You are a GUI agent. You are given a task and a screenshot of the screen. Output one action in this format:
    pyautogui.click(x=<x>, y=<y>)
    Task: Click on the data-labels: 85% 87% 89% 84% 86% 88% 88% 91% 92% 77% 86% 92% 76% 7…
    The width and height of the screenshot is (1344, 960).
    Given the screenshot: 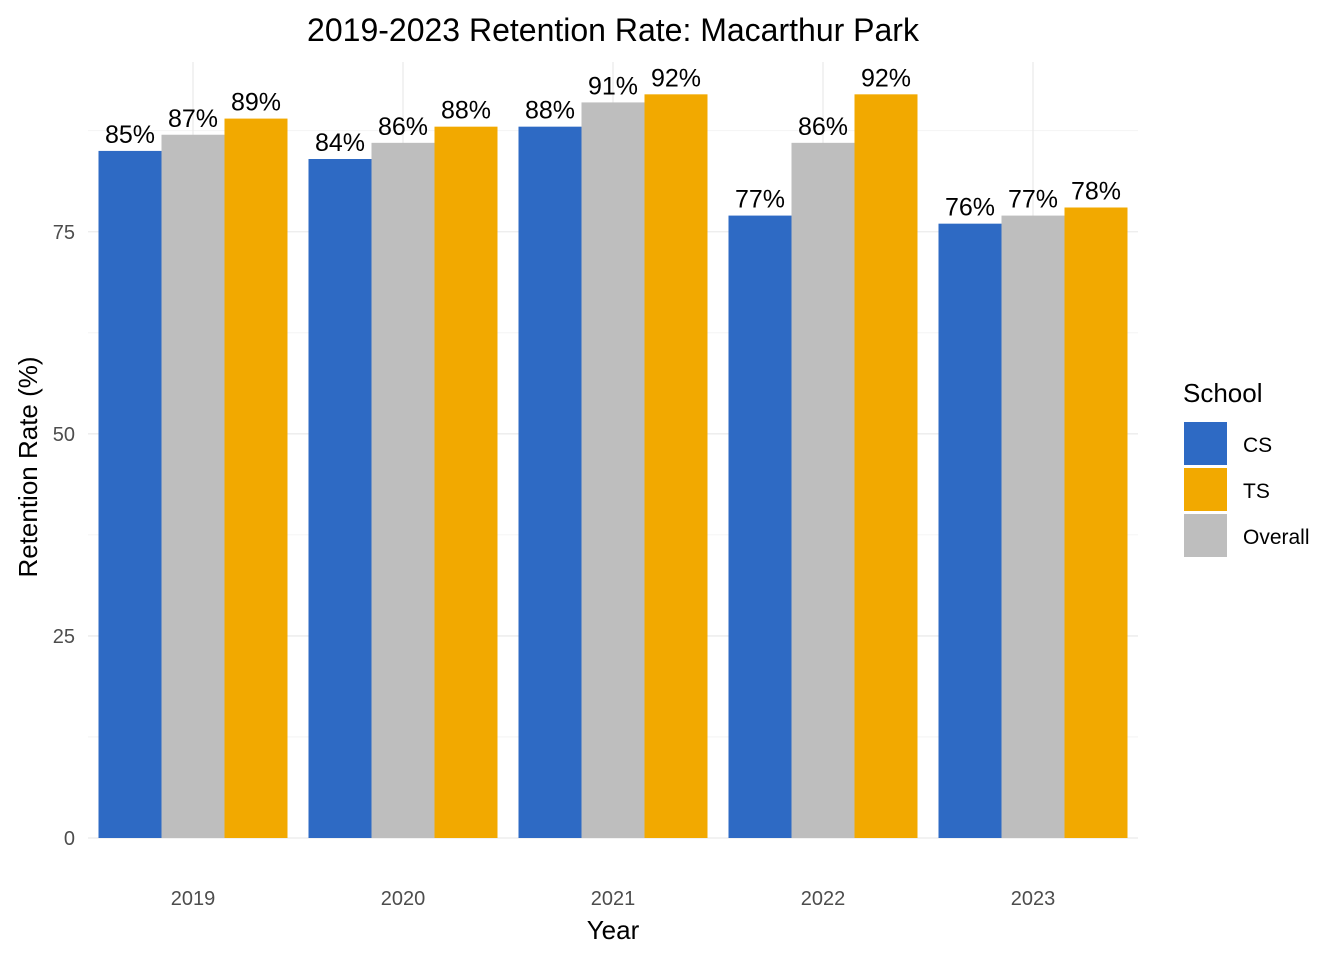 What is the action you would take?
    pyautogui.click(x=613, y=142)
    